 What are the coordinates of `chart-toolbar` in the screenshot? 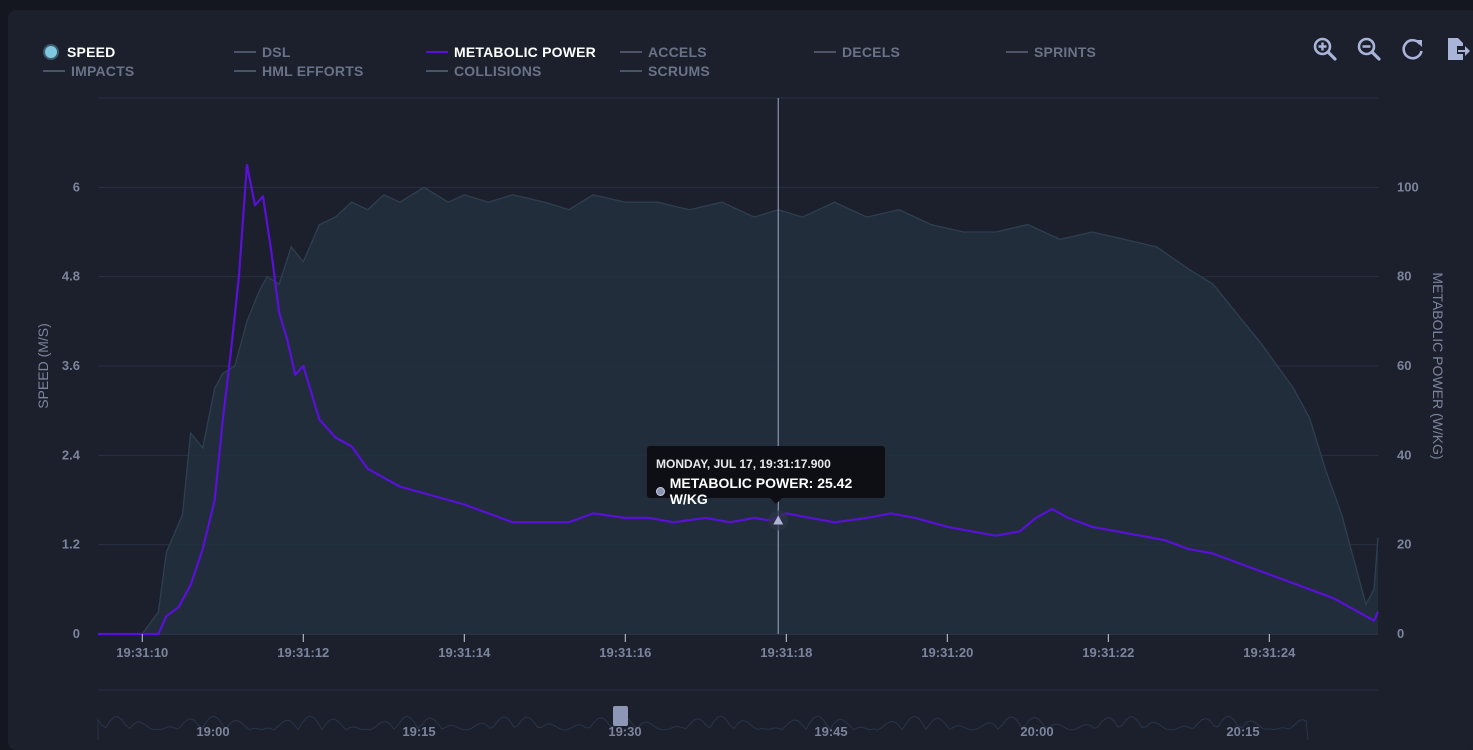 It's located at (1391, 49).